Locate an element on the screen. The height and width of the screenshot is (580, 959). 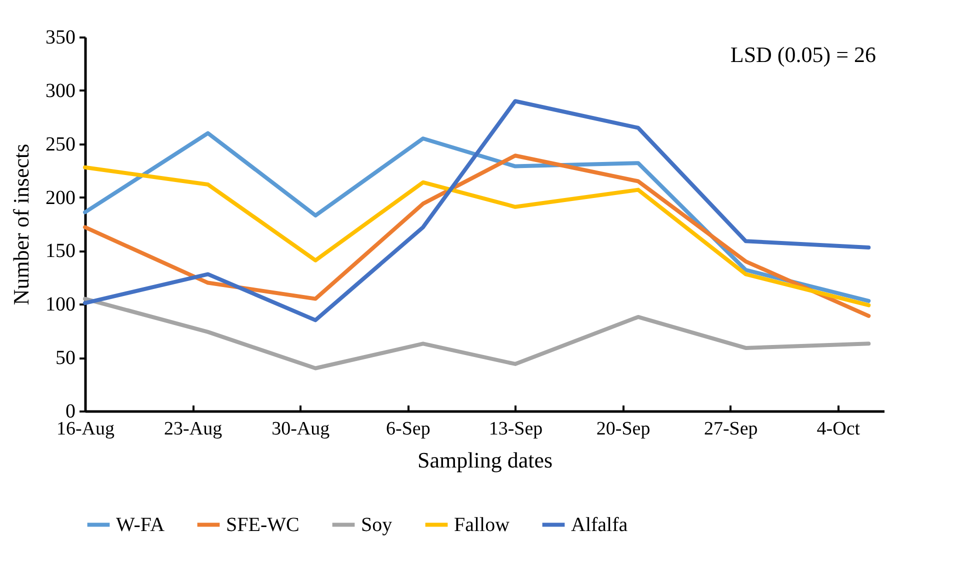
y-tick-label: 200 is located at coordinates (61, 197).